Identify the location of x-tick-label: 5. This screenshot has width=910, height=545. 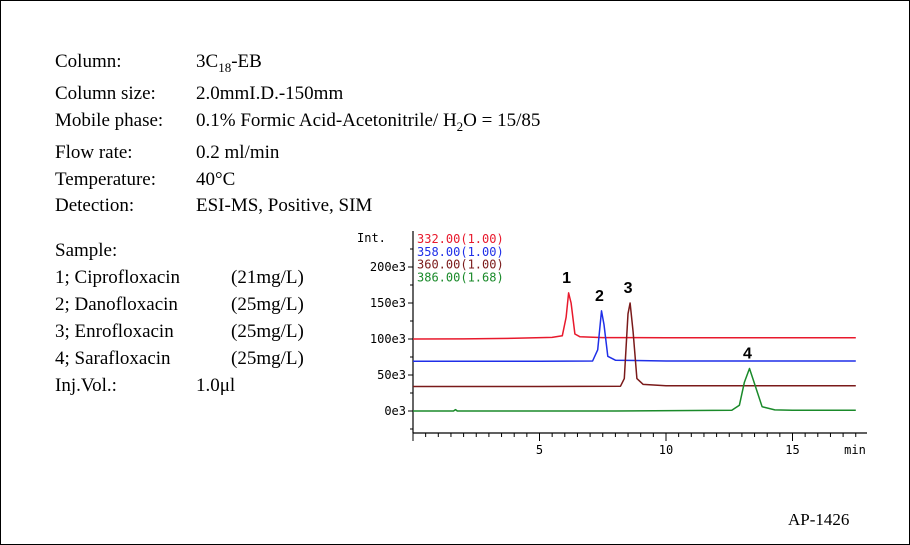
(539, 450).